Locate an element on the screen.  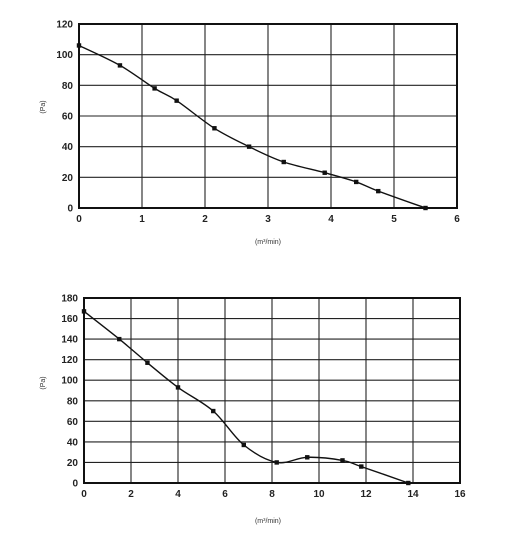
x-tick-label: 12 is located at coordinates (366, 494).